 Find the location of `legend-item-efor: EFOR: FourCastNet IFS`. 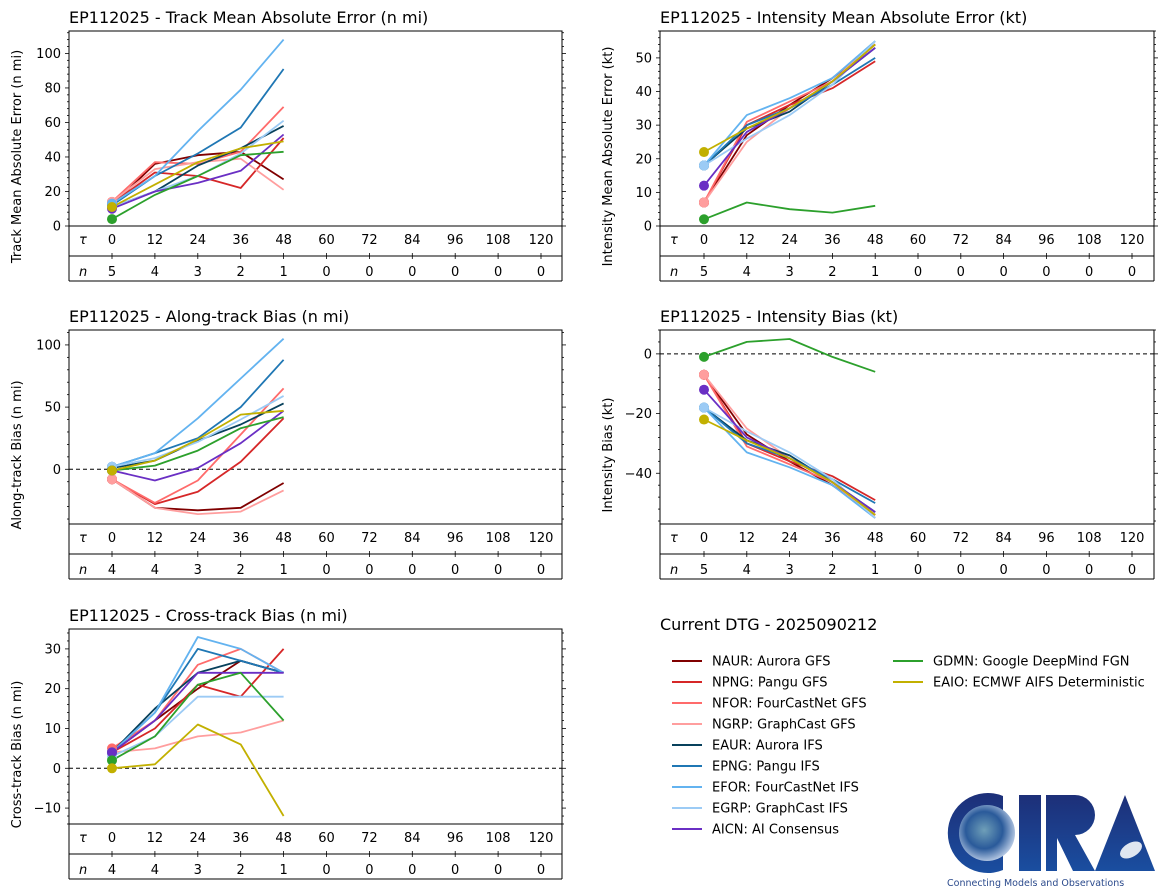

legend-item-efor: EFOR: FourCastNet IFS is located at coordinates (765, 788).